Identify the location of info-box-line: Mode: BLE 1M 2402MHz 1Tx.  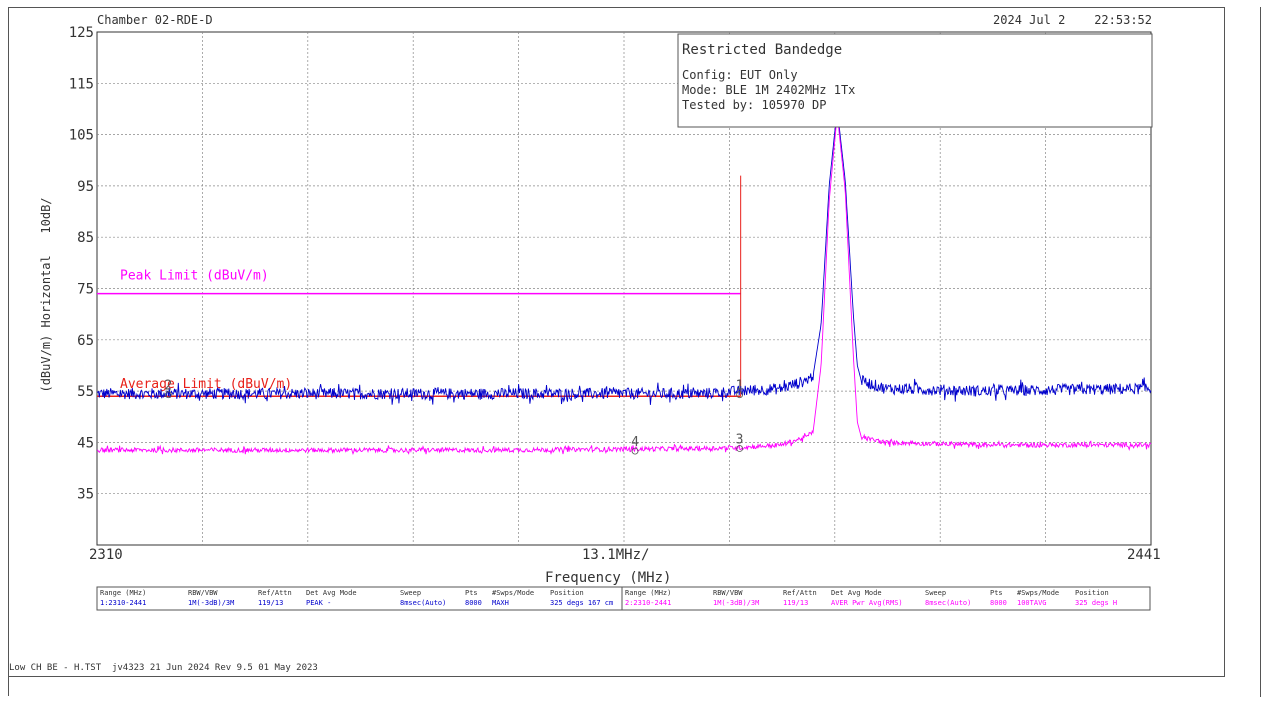
(768, 90).